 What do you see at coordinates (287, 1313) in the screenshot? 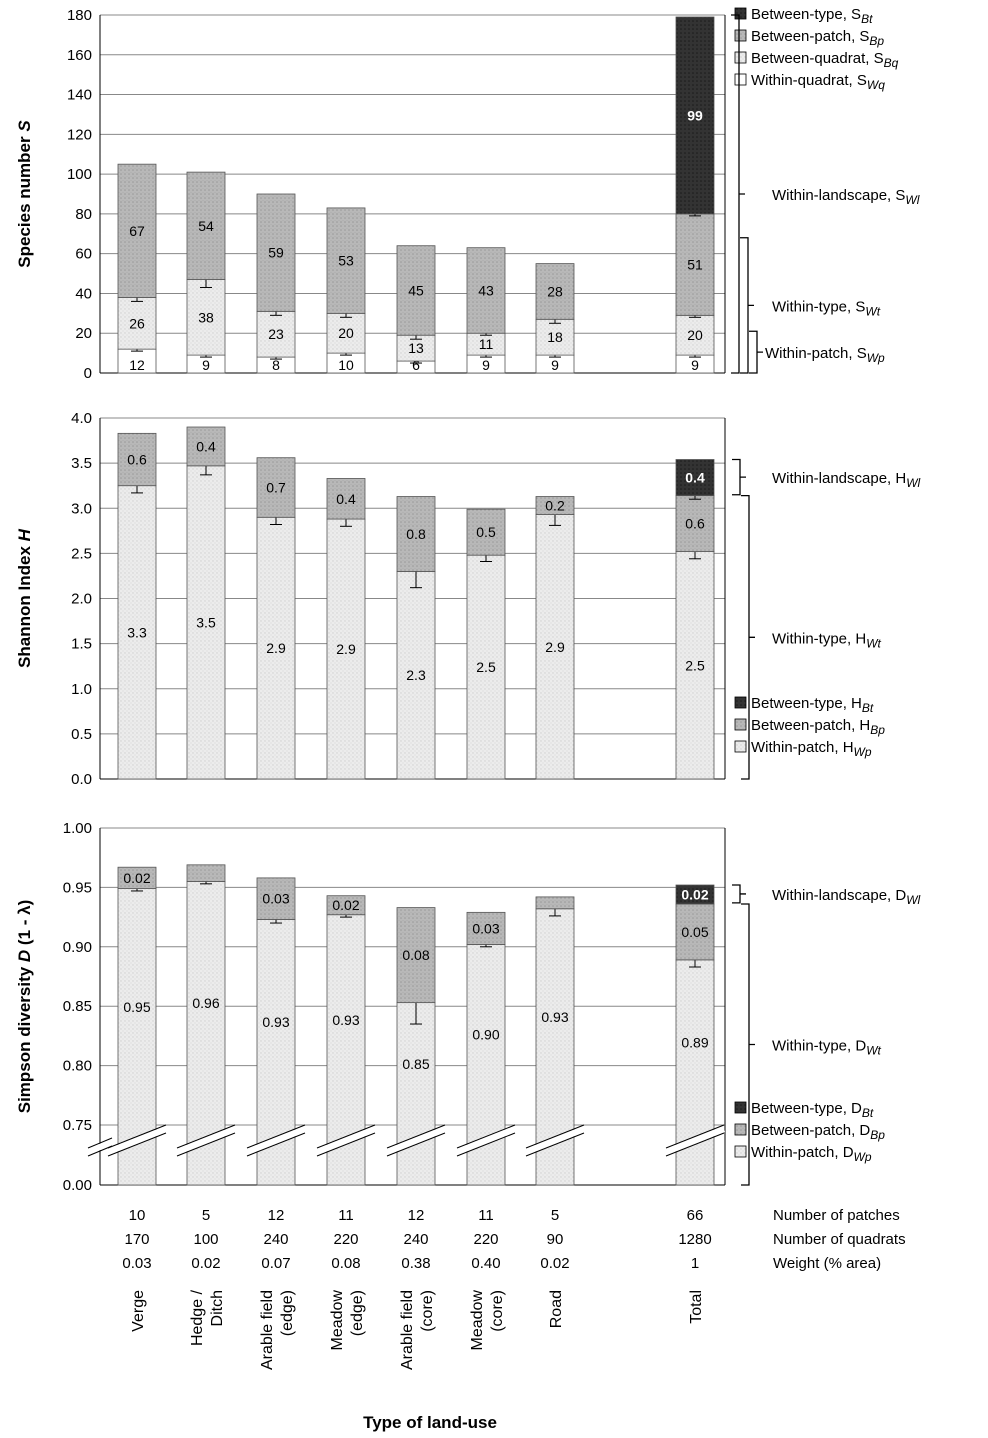
I see `category-label: (edge)` at bounding box center [287, 1313].